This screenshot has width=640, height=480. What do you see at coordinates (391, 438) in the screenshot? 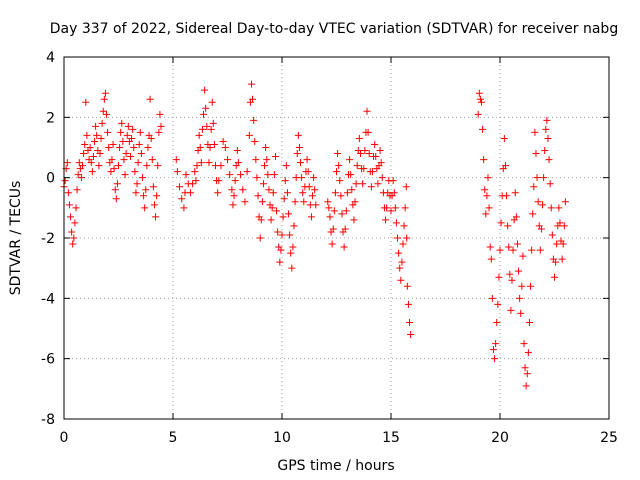
I see `x-tick-label: 15` at bounding box center [391, 438].